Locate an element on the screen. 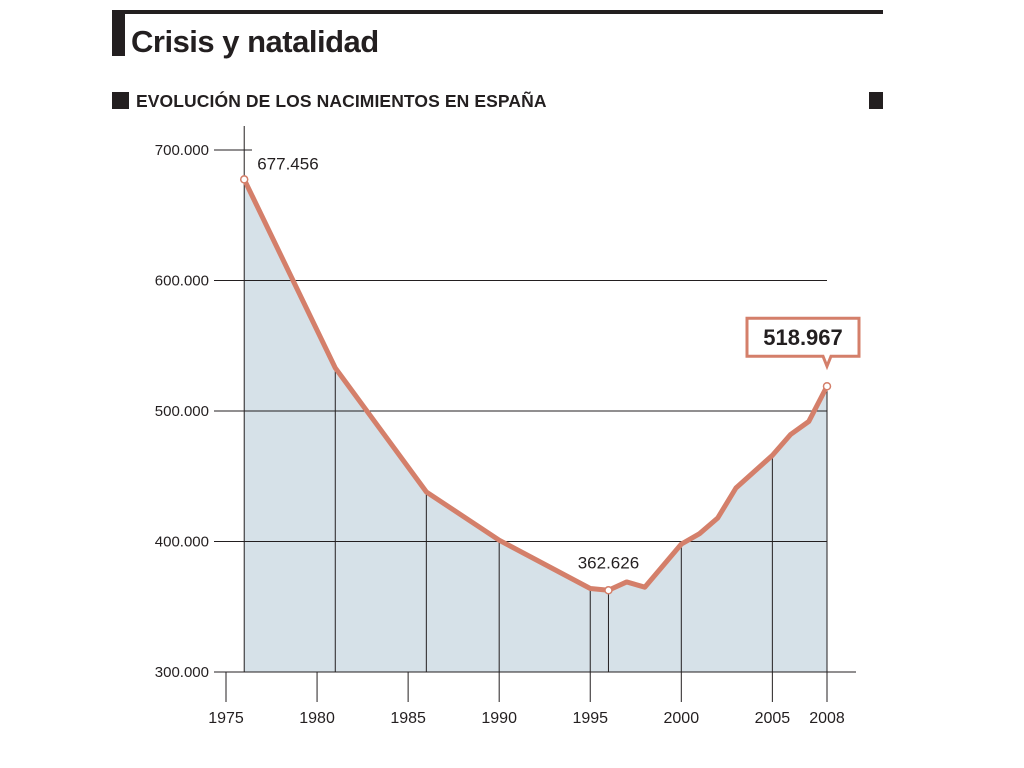 The width and height of the screenshot is (1024, 768). annotation-label: 677.456 is located at coordinates (287, 163).